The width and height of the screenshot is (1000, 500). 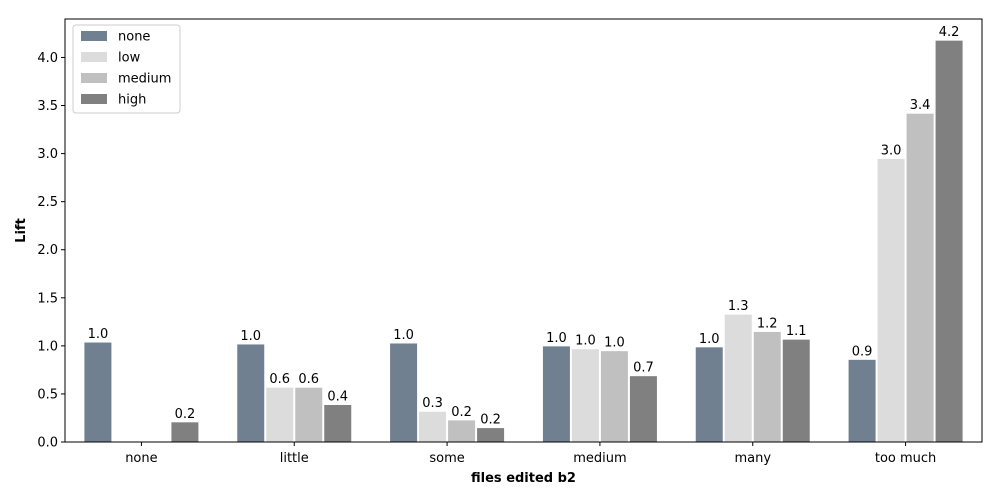 I want to click on bar-value-label: 0.7, so click(x=643, y=368).